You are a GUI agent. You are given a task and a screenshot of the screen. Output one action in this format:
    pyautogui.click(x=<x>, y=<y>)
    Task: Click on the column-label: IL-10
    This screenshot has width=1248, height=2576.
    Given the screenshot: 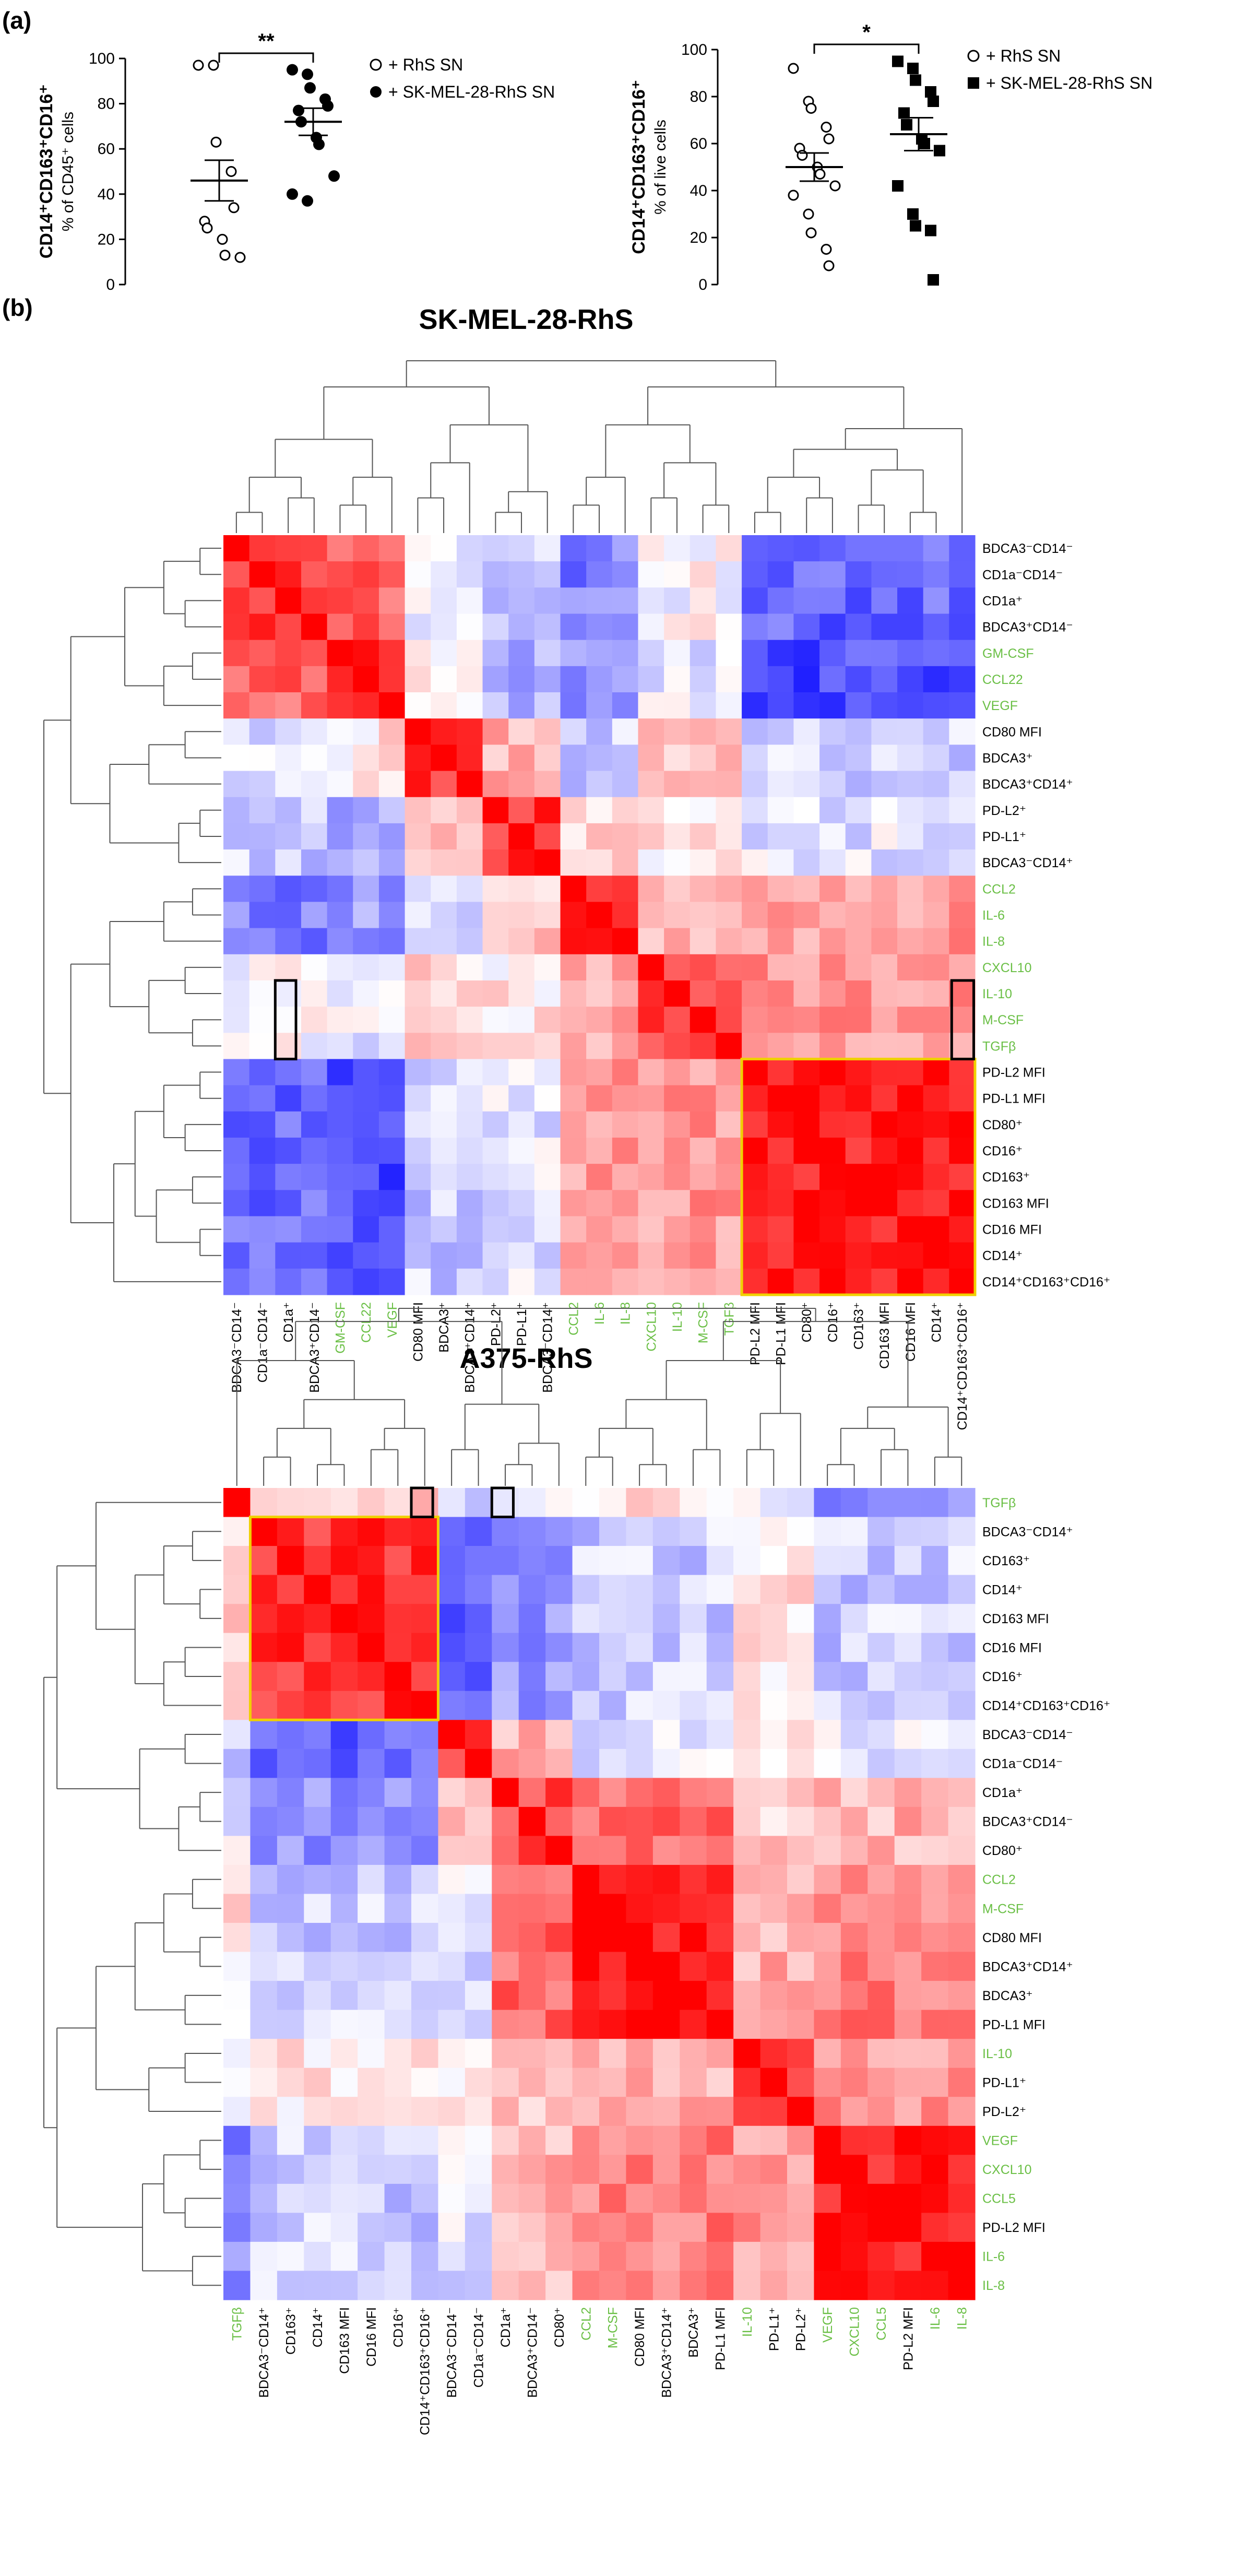 What is the action you would take?
    pyautogui.click(x=747, y=2322)
    